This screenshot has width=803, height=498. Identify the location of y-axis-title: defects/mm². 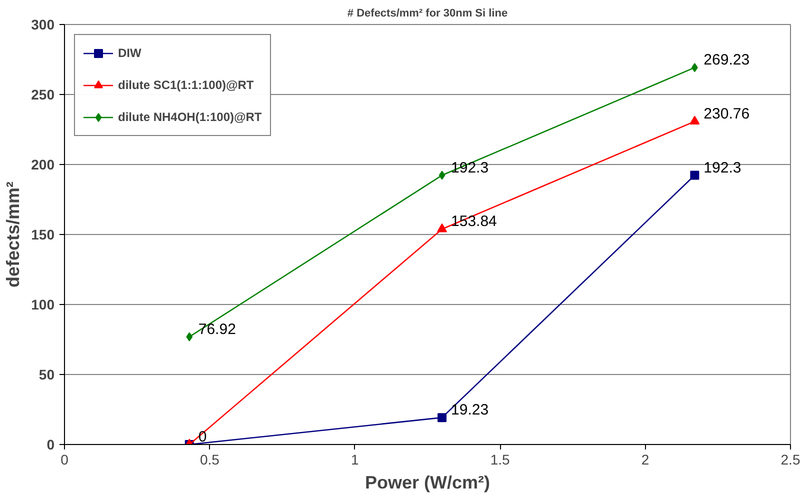
(13, 234).